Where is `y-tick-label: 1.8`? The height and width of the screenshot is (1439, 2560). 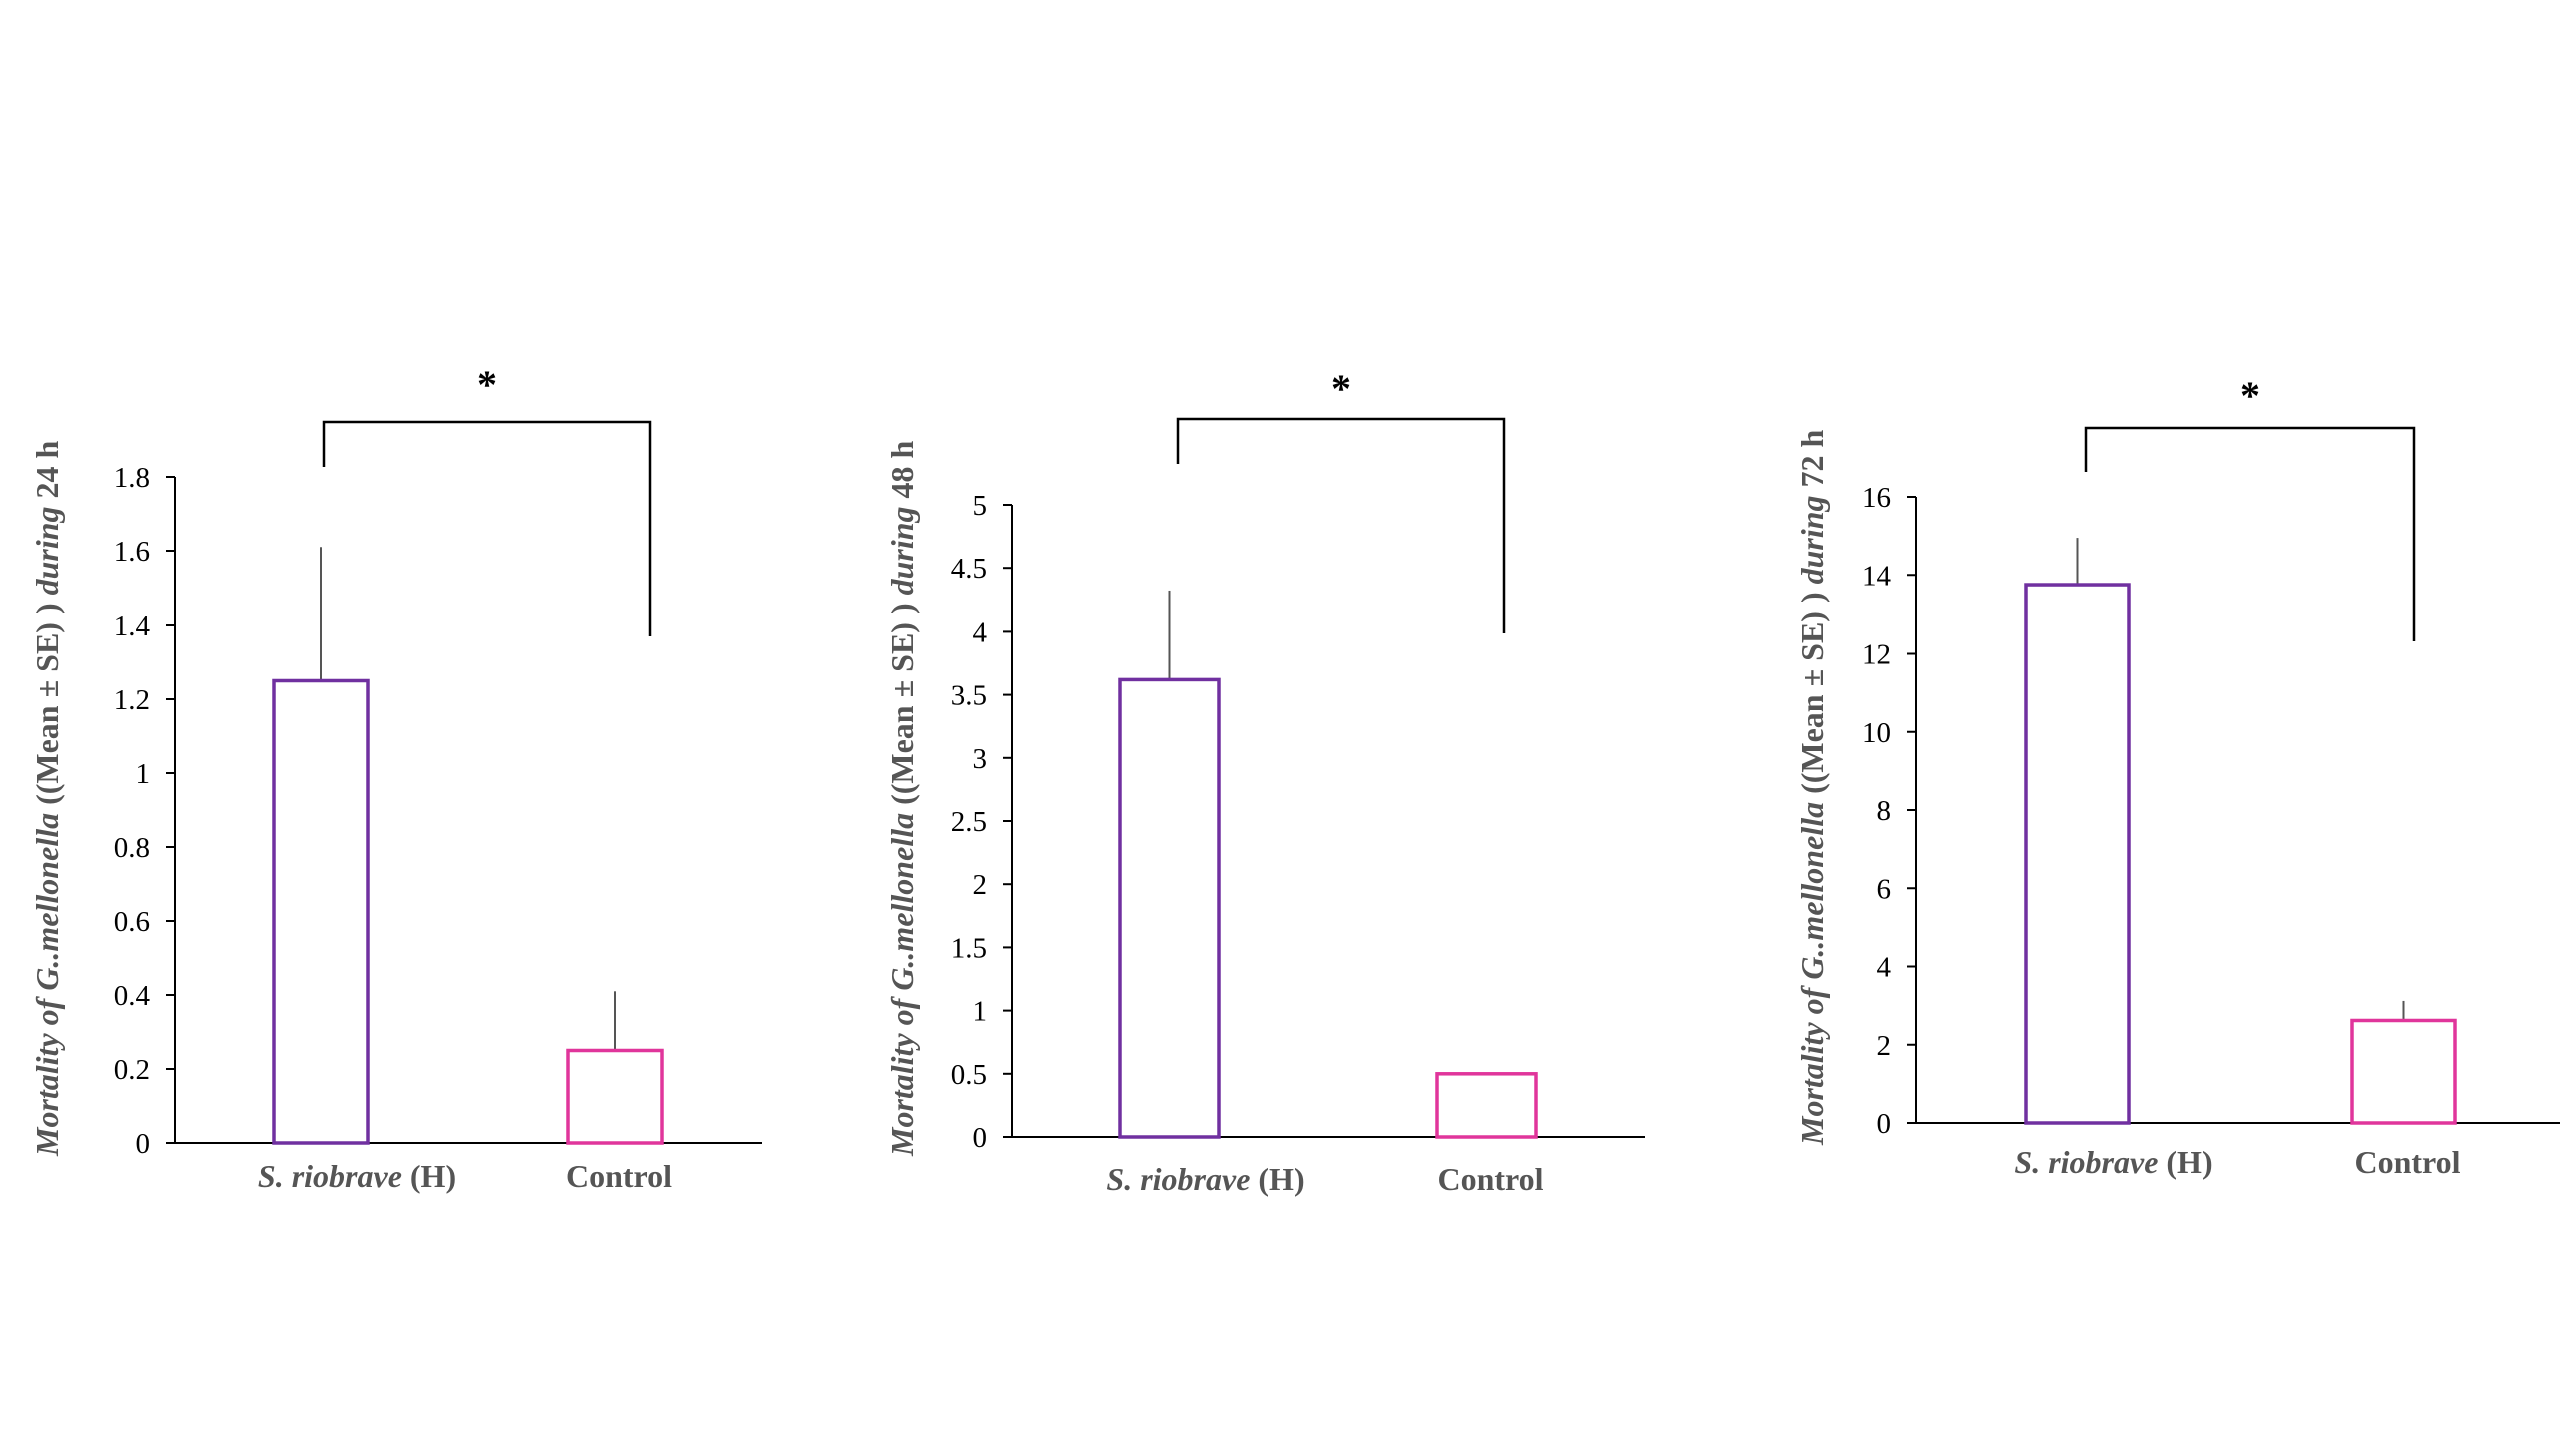 y-tick-label: 1.8 is located at coordinates (132, 478).